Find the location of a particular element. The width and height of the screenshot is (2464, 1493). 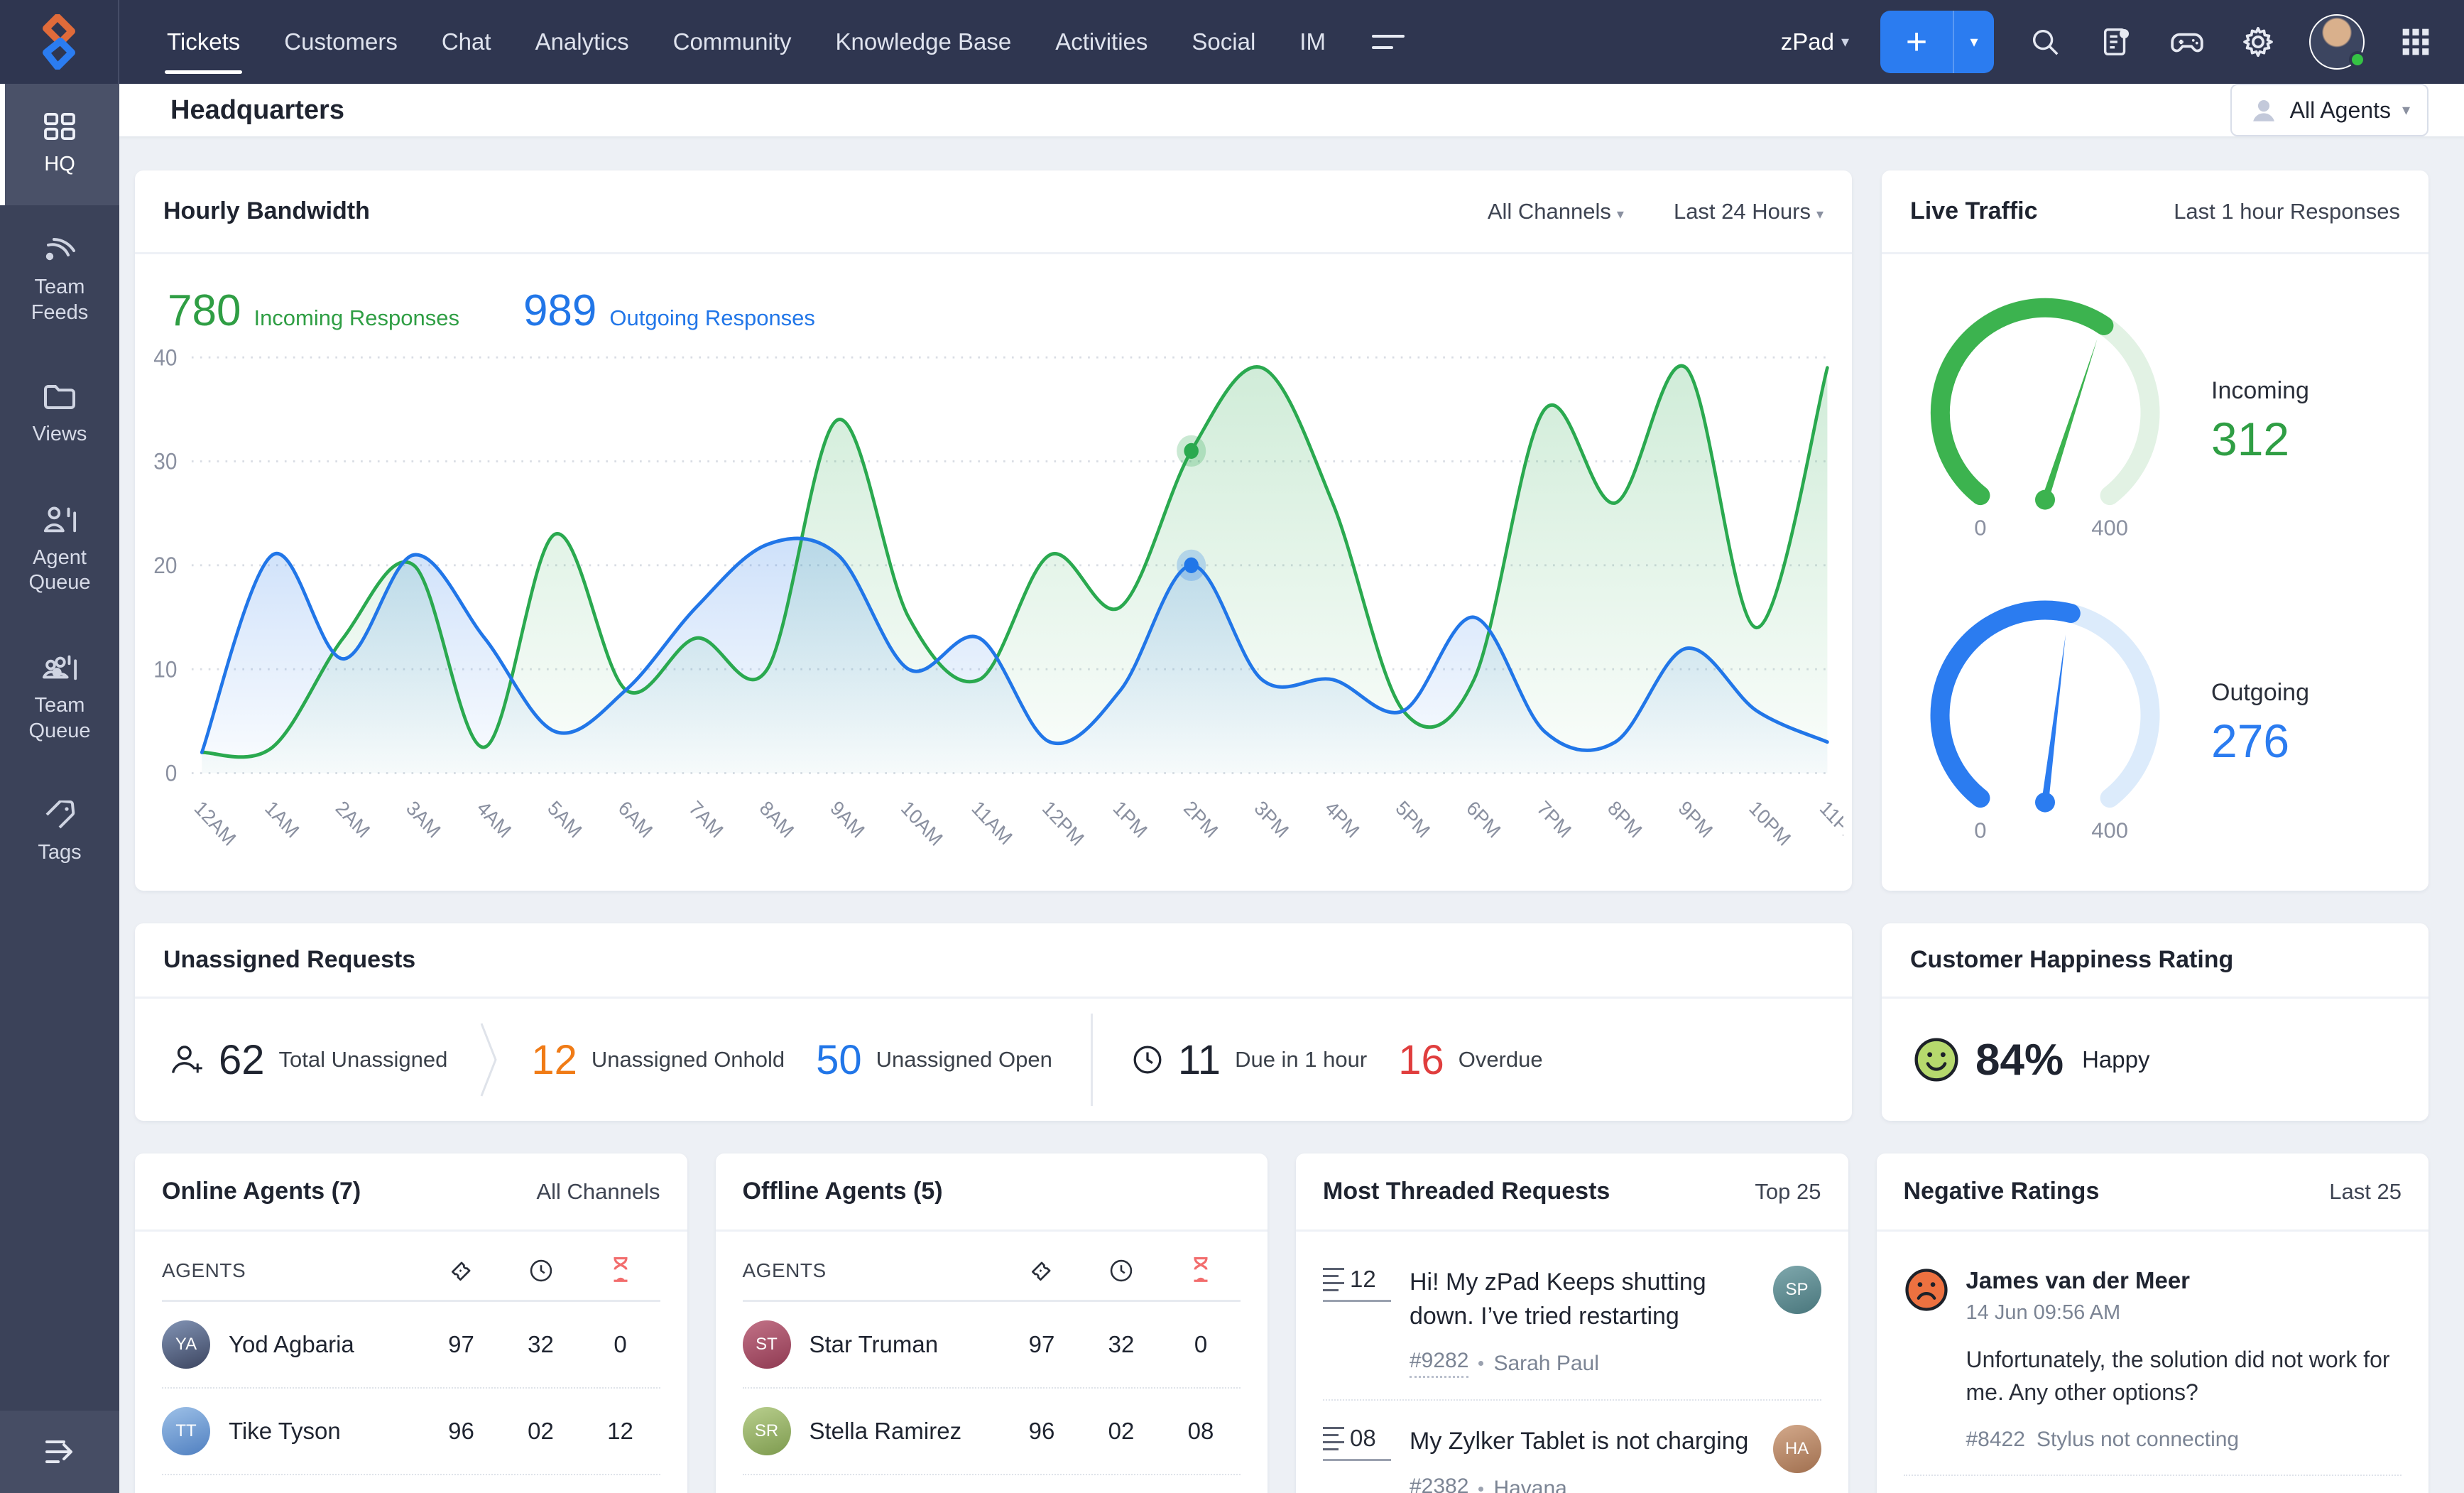

sidebar-item-agent-queue: Agent Queue is located at coordinates (60, 550).